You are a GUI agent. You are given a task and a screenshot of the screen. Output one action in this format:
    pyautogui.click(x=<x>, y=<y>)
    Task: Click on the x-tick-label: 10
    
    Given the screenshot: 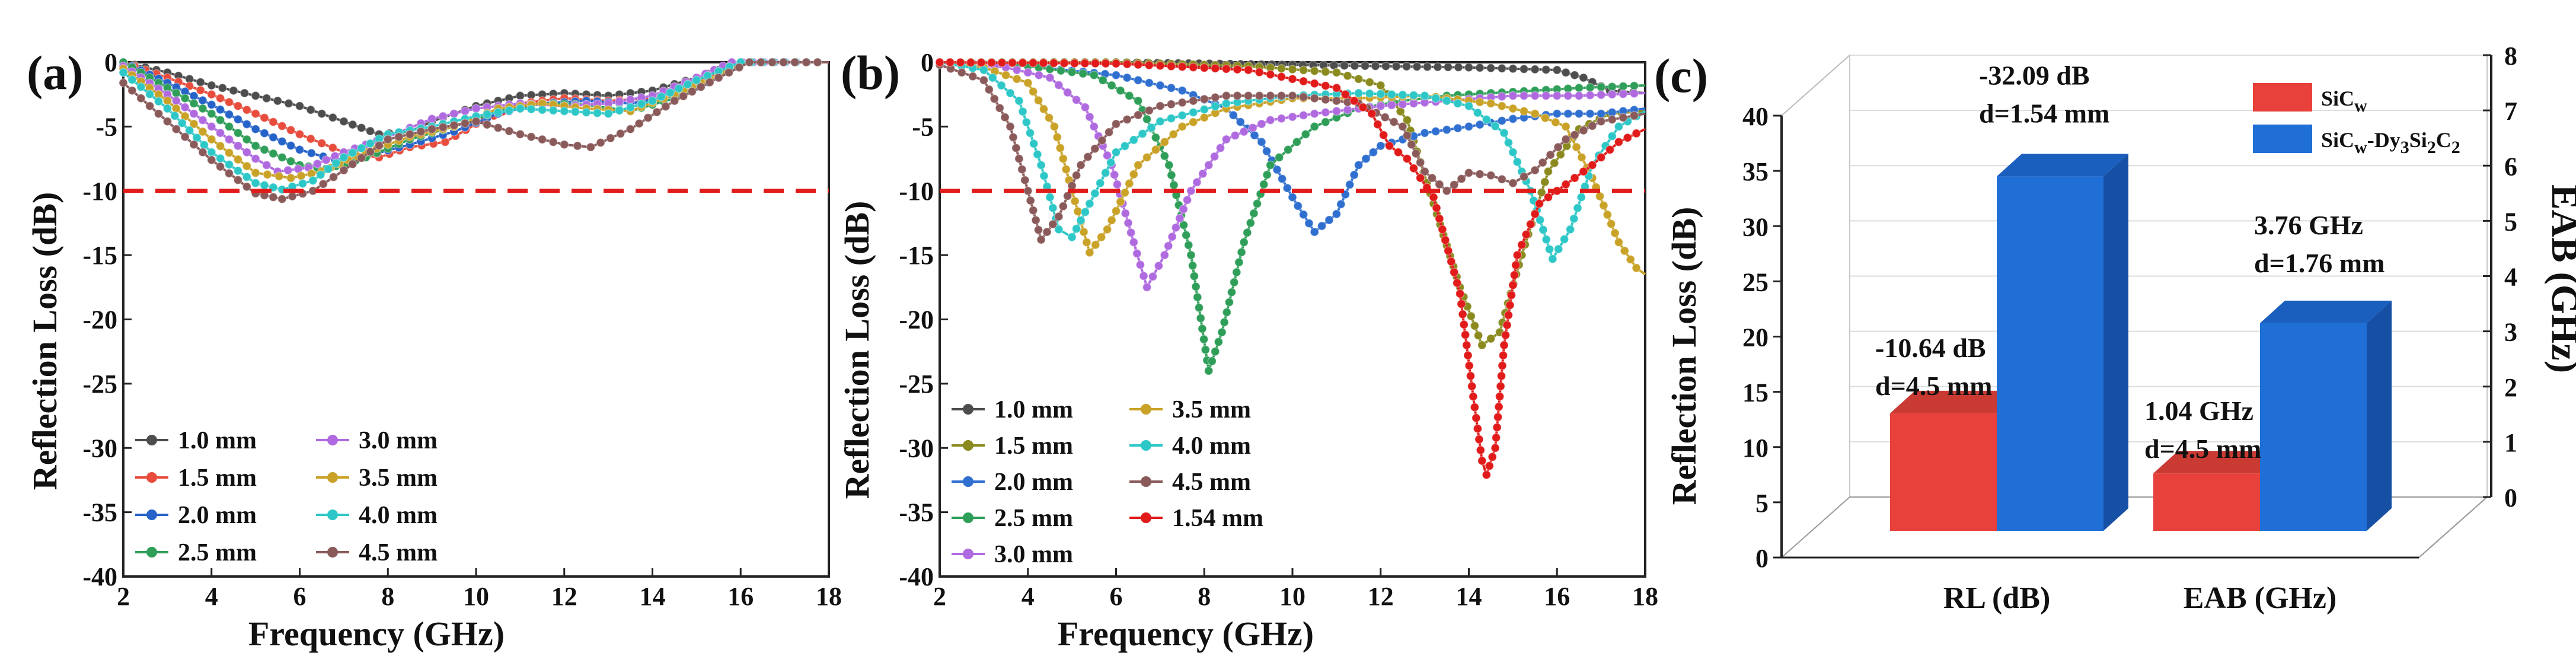 What is the action you would take?
    pyautogui.click(x=1292, y=596)
    